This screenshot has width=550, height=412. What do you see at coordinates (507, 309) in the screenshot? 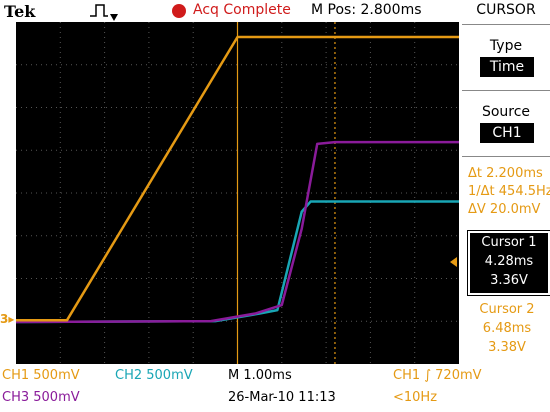
I see `cursor2-label: Cursor 2` at bounding box center [507, 309].